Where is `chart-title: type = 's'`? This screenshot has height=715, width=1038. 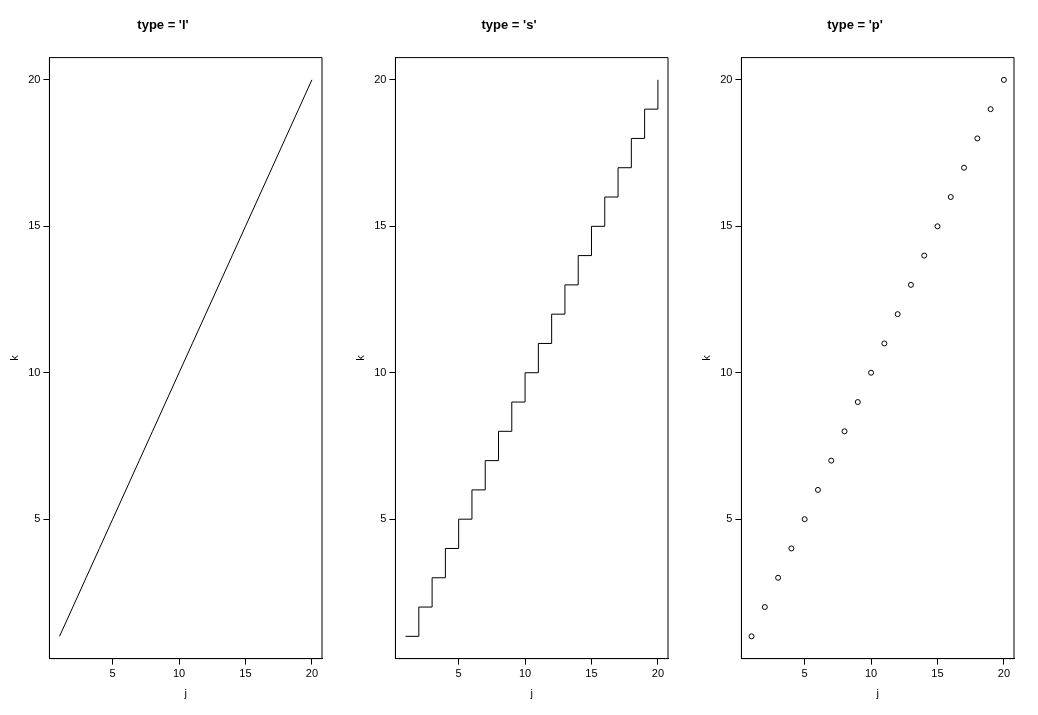
chart-title: type = 's' is located at coordinates (509, 25).